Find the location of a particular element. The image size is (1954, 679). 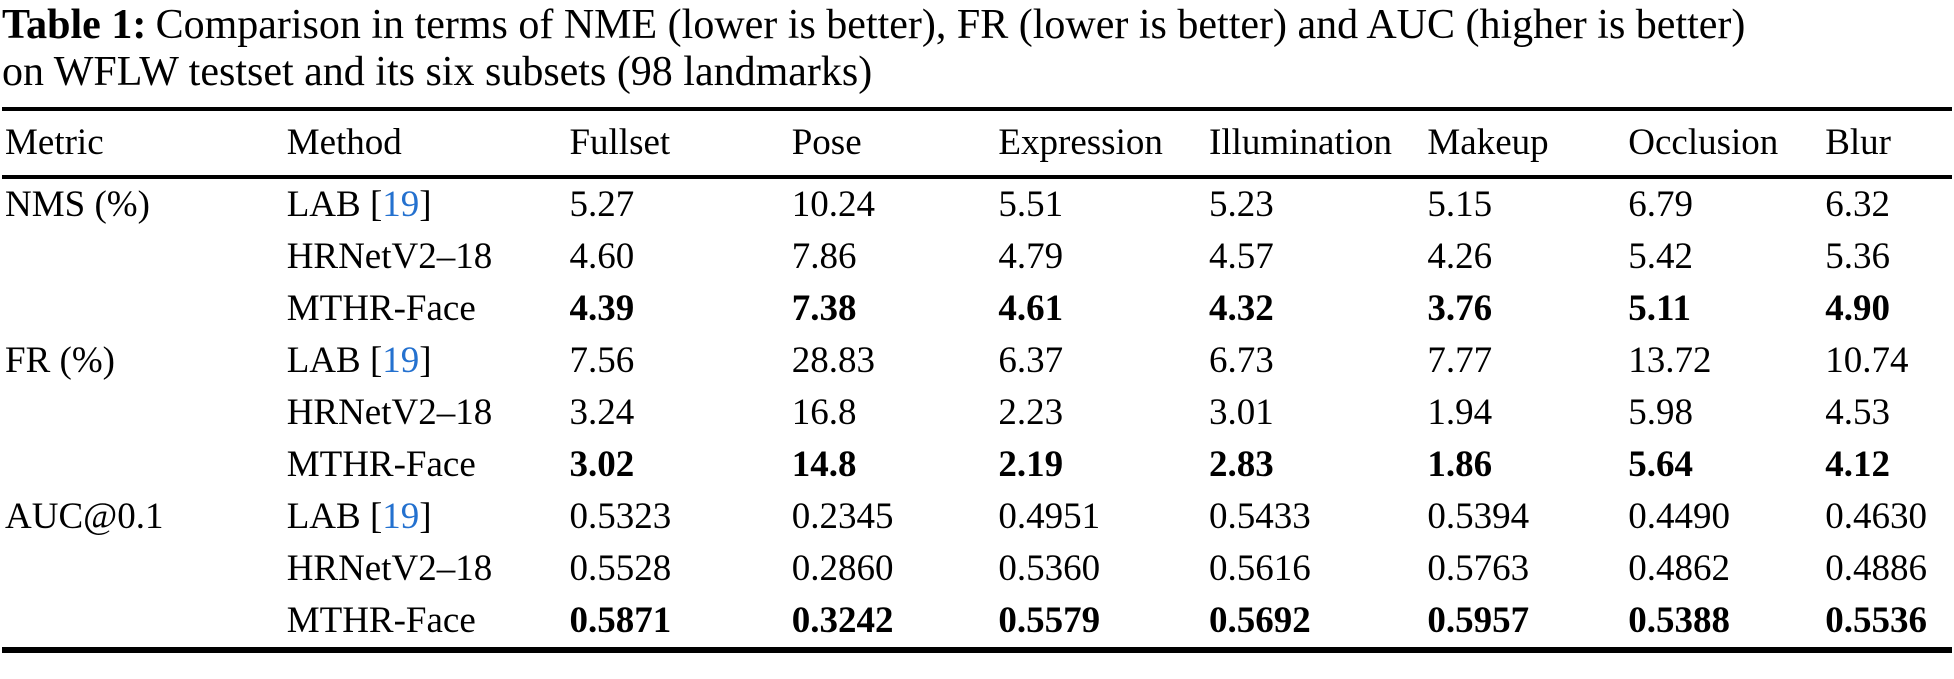

value-cell: 6.73 is located at coordinates (1241, 361).